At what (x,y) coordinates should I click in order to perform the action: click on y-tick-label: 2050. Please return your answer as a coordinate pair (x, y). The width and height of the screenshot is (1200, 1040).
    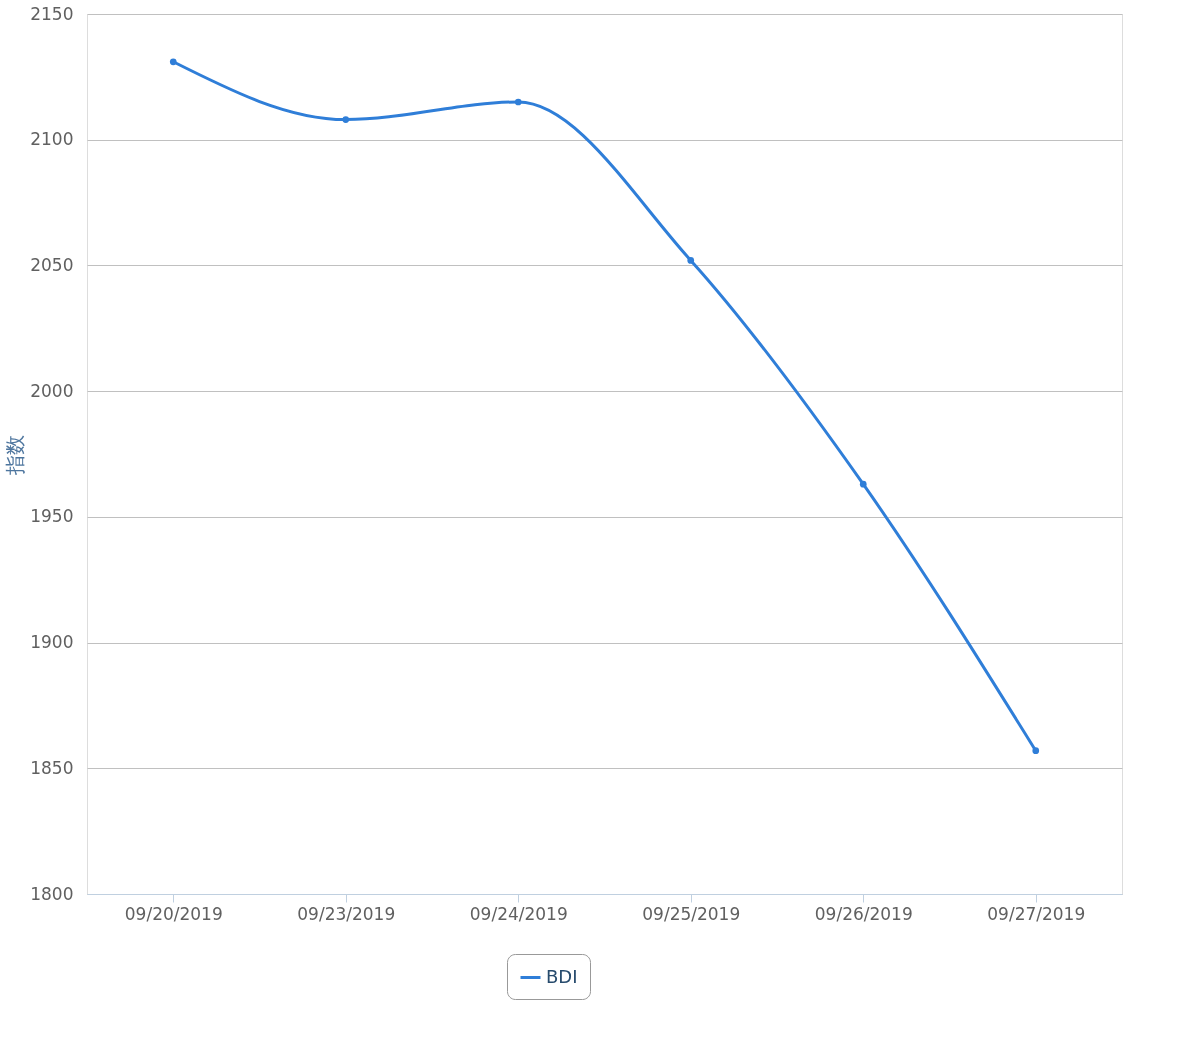
    Looking at the image, I should click on (52, 264).